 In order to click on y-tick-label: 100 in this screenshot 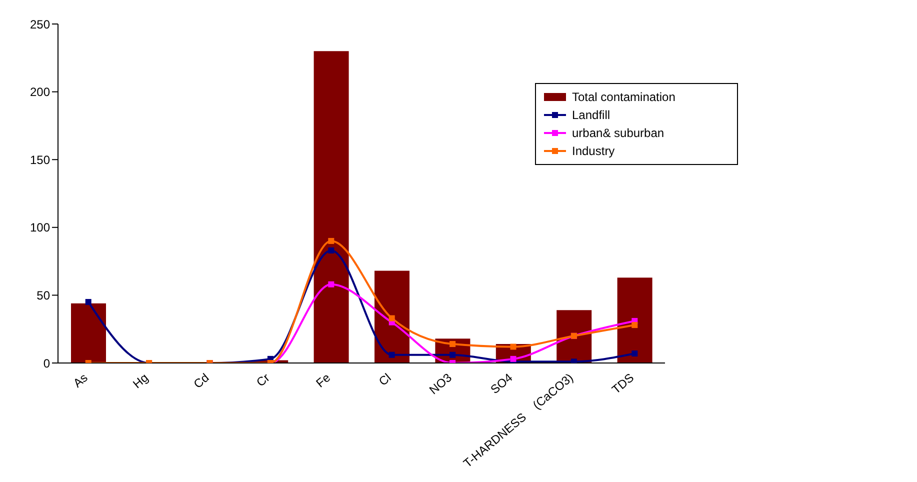, I will do `click(40, 227)`.